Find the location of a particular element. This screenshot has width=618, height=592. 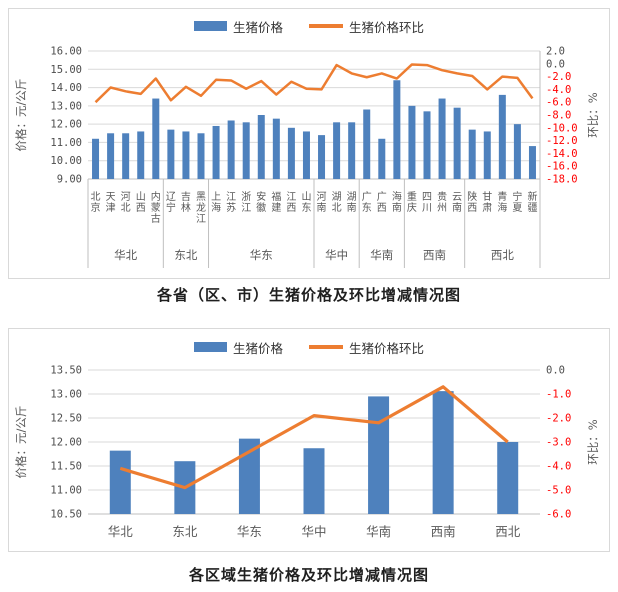

x-label-浙江: 浙江 is located at coordinates (246, 202).